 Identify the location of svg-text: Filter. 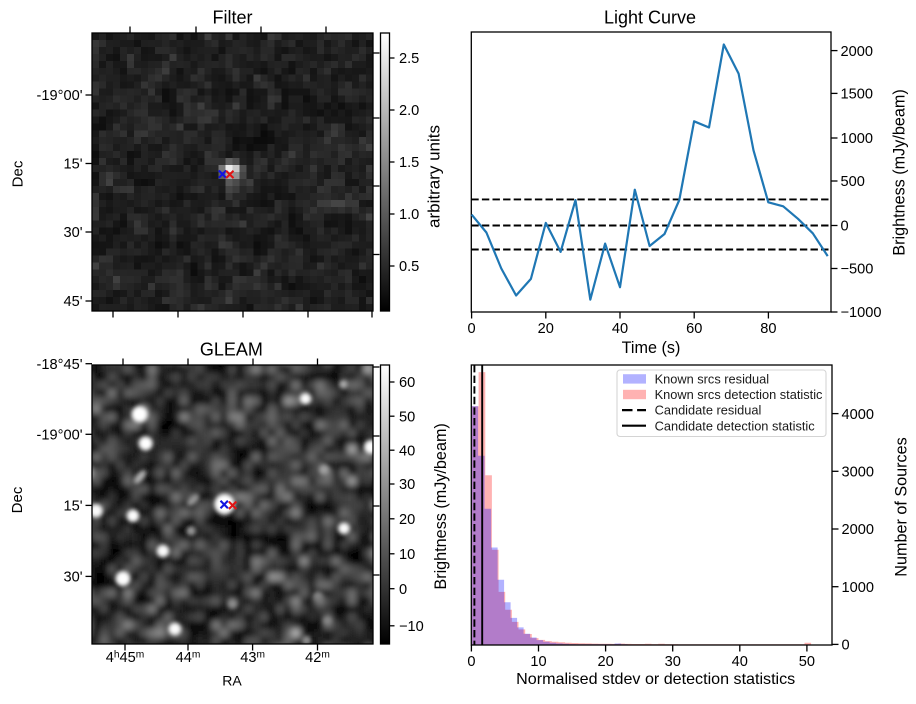
(233, 18).